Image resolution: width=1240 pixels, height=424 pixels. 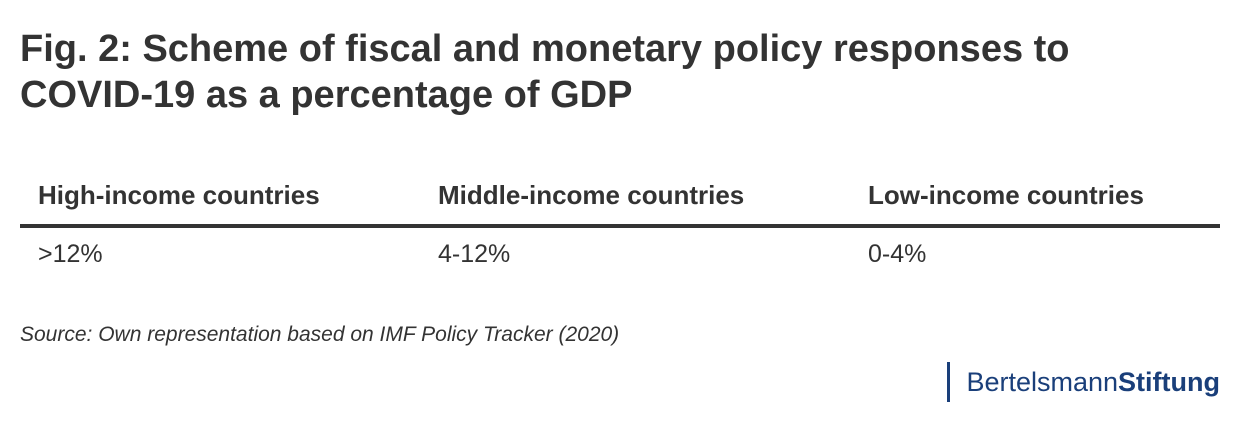 What do you see at coordinates (474, 254) in the screenshot?
I see `value-middle-income: 4-12%` at bounding box center [474, 254].